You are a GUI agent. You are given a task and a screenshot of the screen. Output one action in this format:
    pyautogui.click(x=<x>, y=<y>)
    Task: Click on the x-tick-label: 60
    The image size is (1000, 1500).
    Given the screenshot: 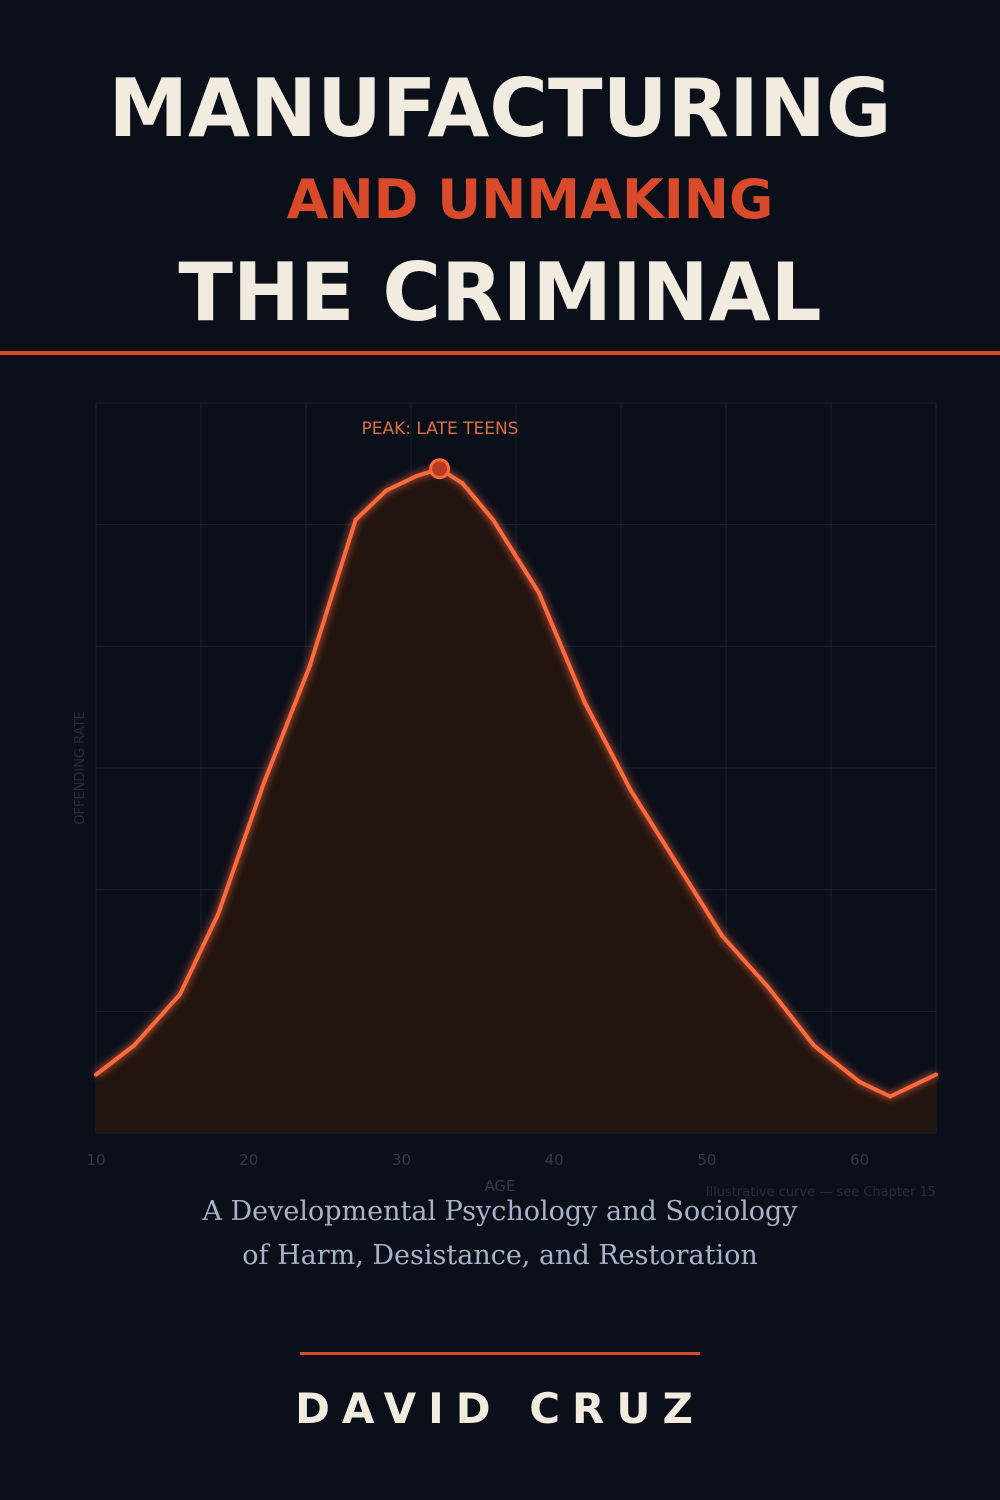 What is the action you would take?
    pyautogui.click(x=859, y=1160)
    